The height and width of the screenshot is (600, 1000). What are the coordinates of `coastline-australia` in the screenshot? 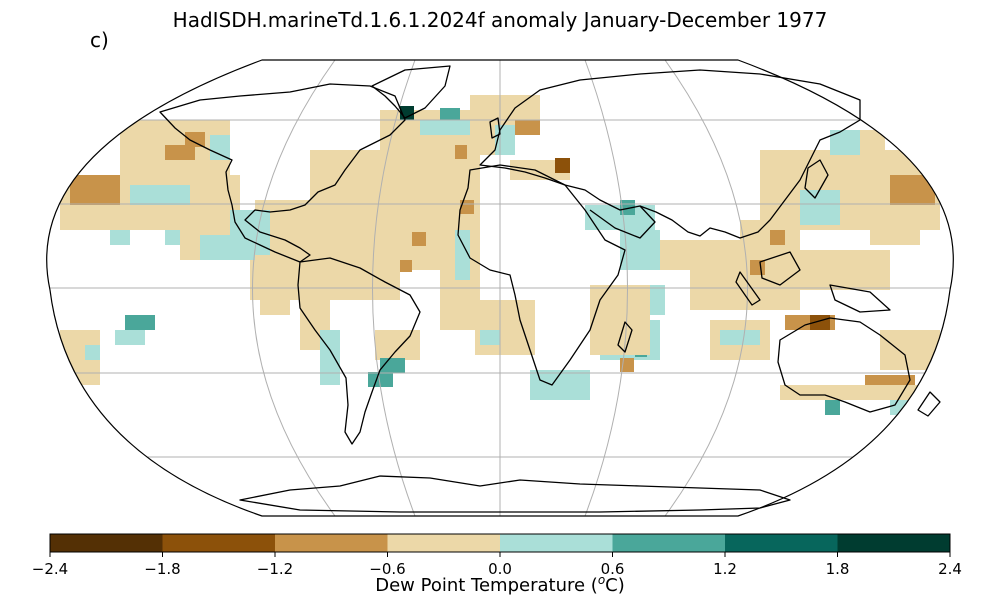 It's located at (844, 365).